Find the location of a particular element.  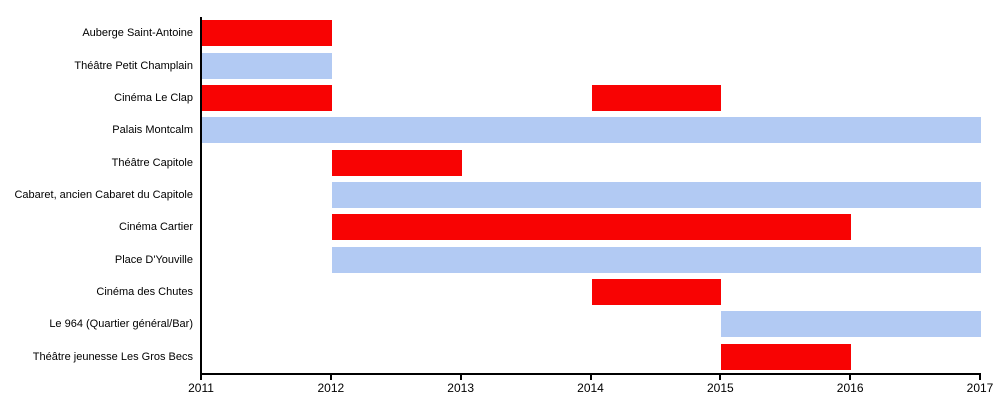

row-label: Cinéma Le Clap is located at coordinates (153, 97).